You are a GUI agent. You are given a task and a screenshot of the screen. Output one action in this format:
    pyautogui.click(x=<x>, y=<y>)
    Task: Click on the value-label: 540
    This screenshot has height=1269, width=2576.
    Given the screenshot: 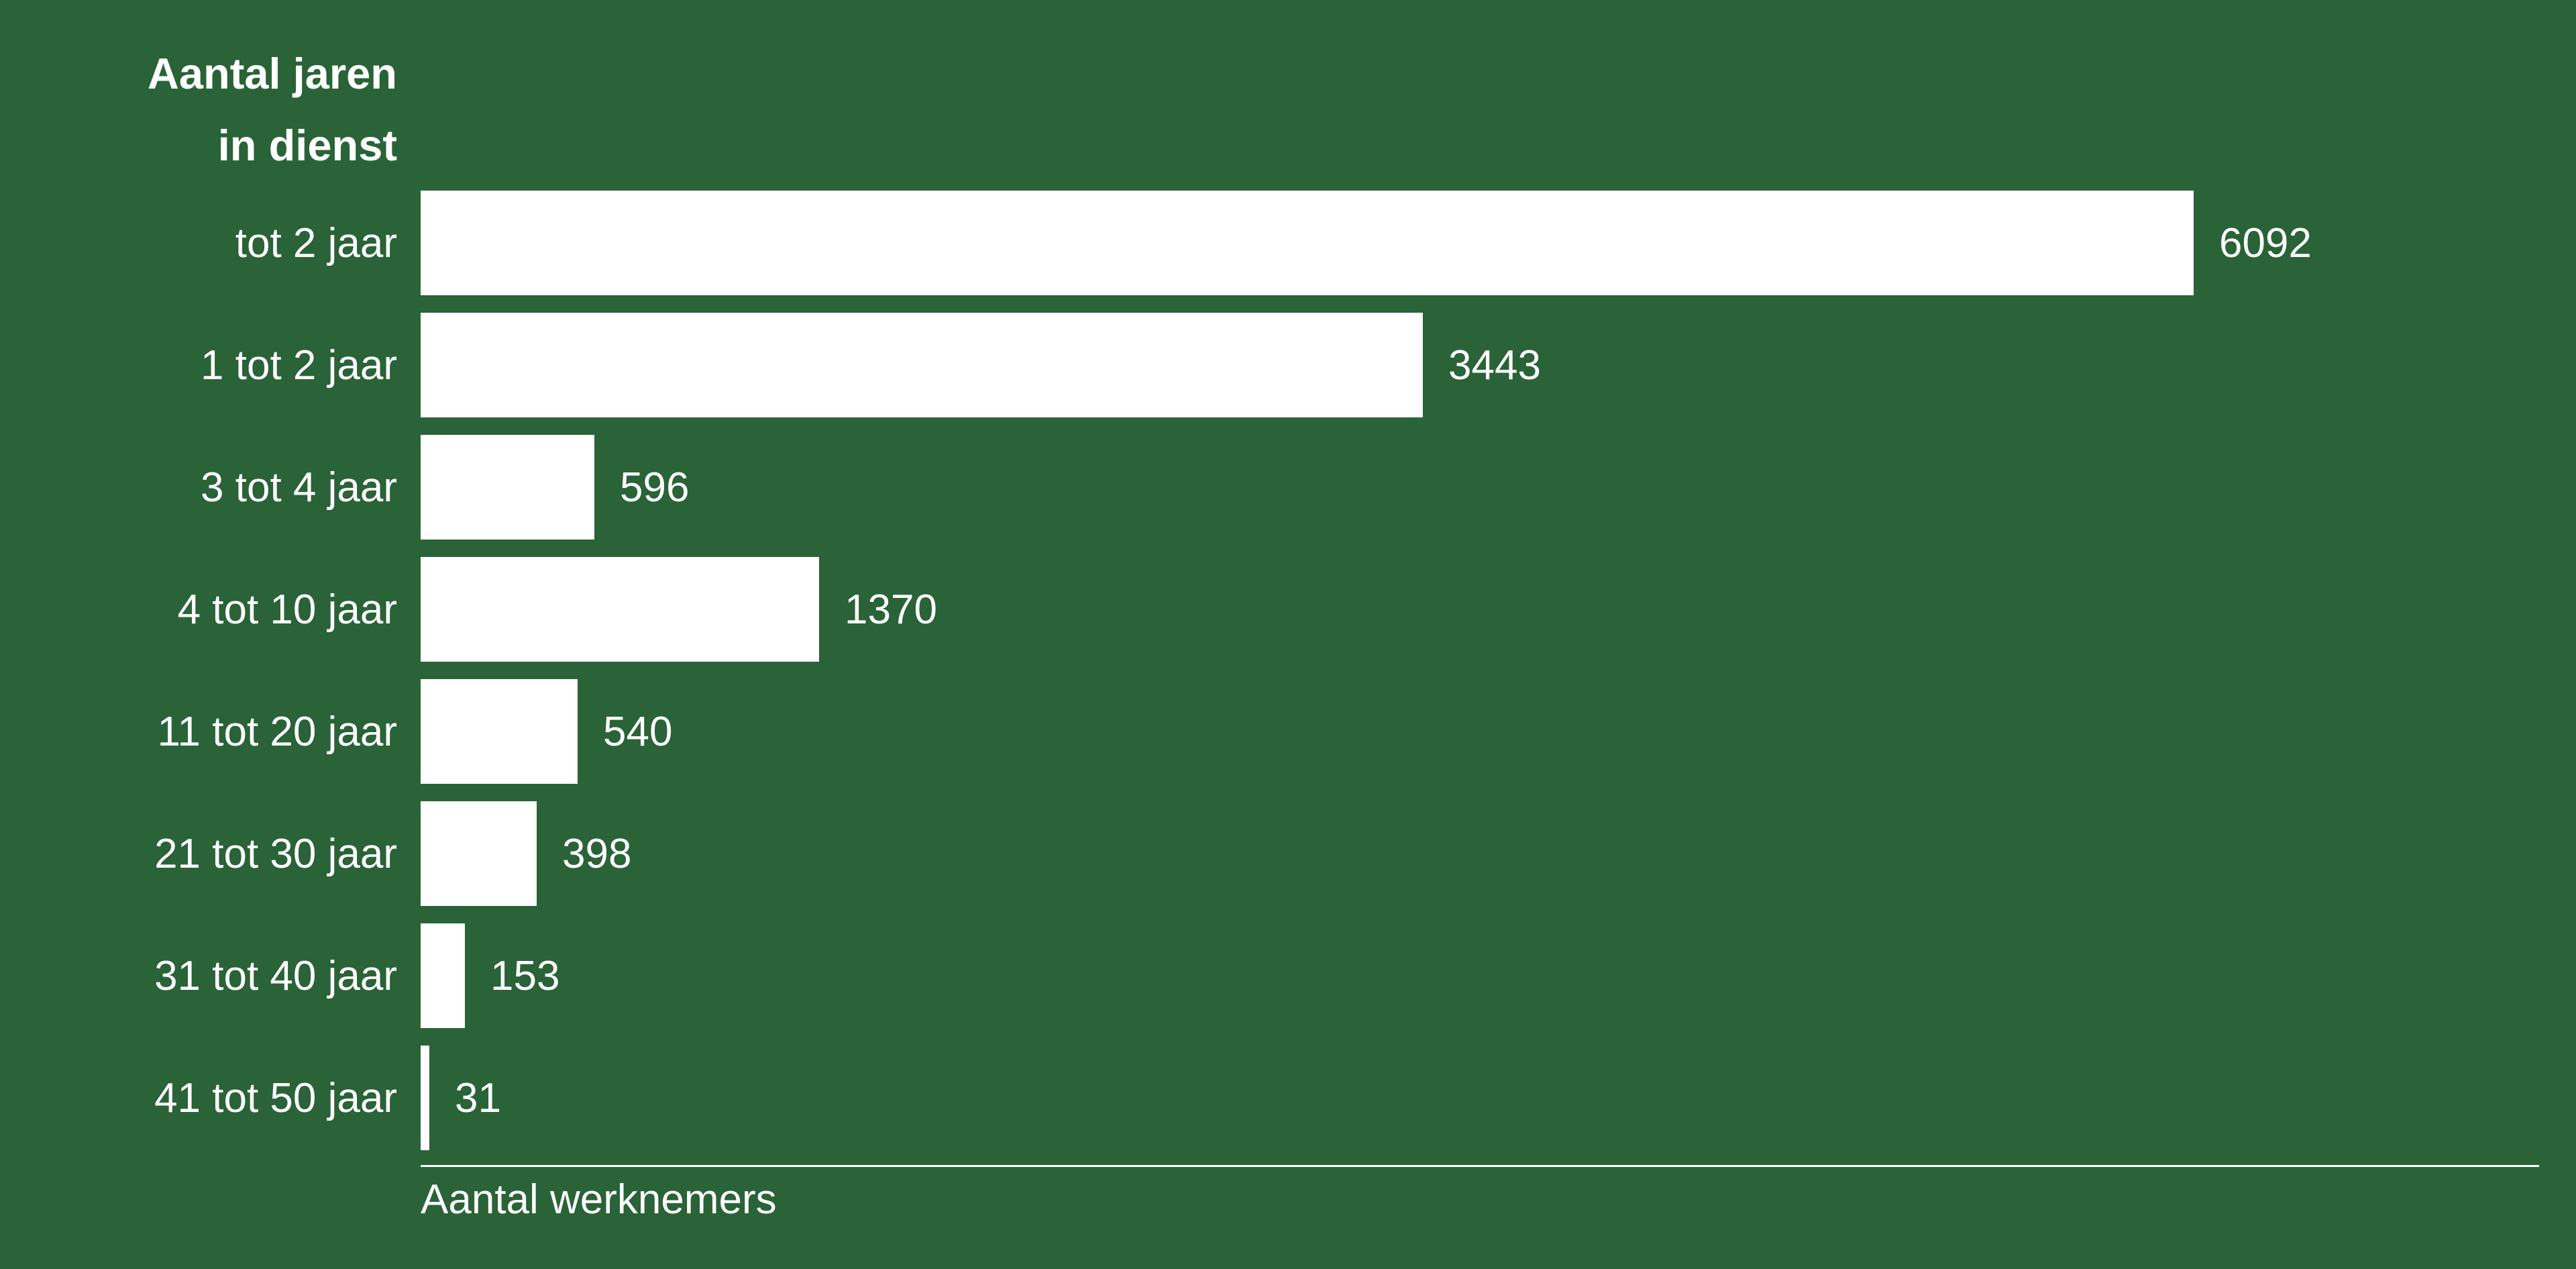 What is the action you would take?
    pyautogui.click(x=638, y=731)
    